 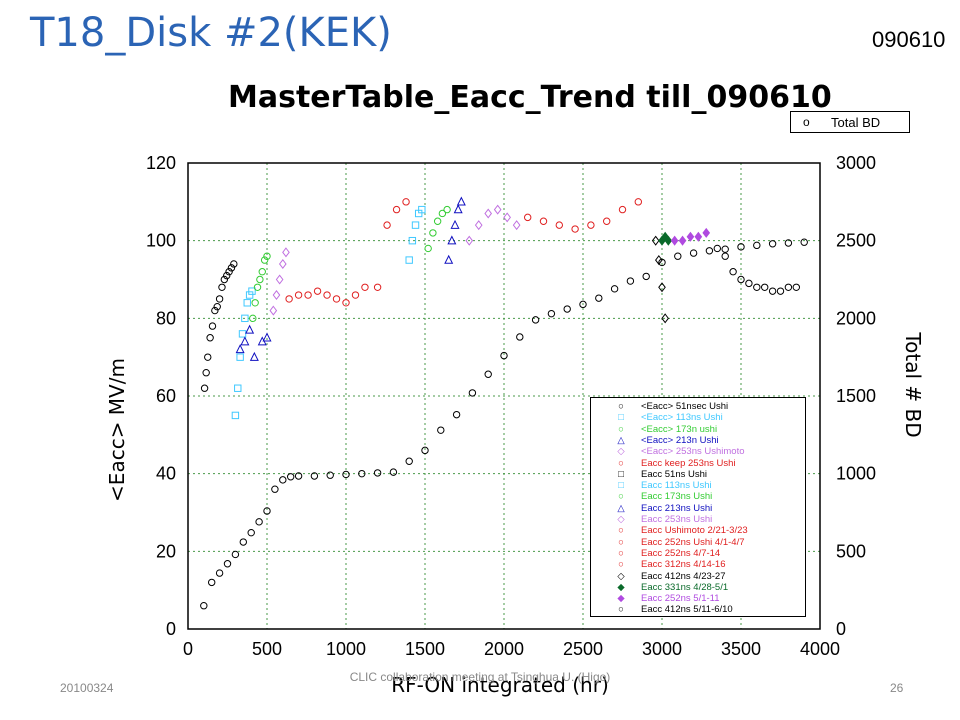 What do you see at coordinates (856, 241) in the screenshot?
I see `y-right-tick-label: 2500` at bounding box center [856, 241].